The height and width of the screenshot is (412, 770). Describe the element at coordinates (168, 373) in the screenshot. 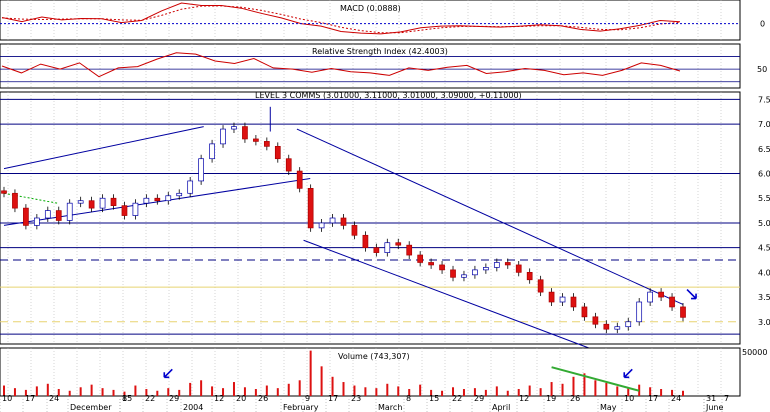

I see `volume-arrow-annotation` at that location.